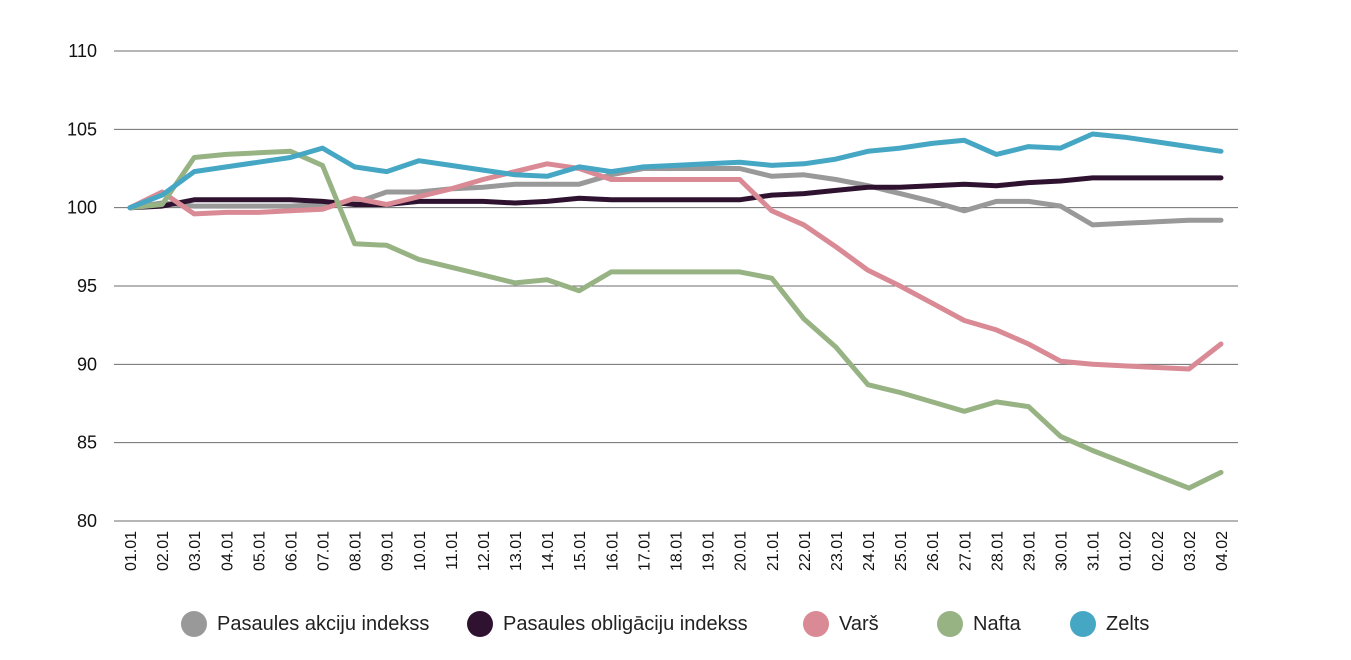 The width and height of the screenshot is (1351, 660). What do you see at coordinates (87, 364) in the screenshot?
I see `y-tick-label: 90` at bounding box center [87, 364].